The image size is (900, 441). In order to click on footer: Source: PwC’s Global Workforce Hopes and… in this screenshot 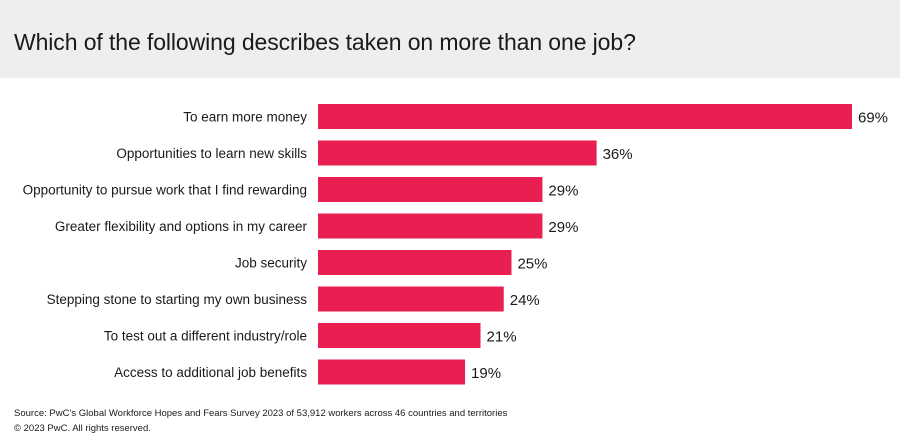, I will do `click(260, 421)`.